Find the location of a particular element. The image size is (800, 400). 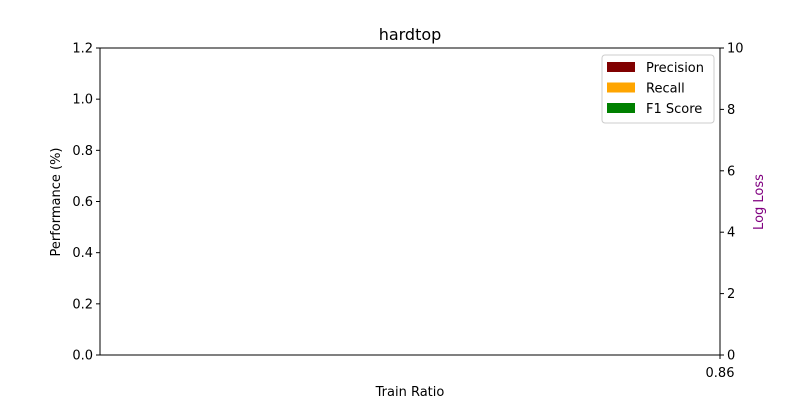

y-axis-label: Performance (%) is located at coordinates (56, 201).